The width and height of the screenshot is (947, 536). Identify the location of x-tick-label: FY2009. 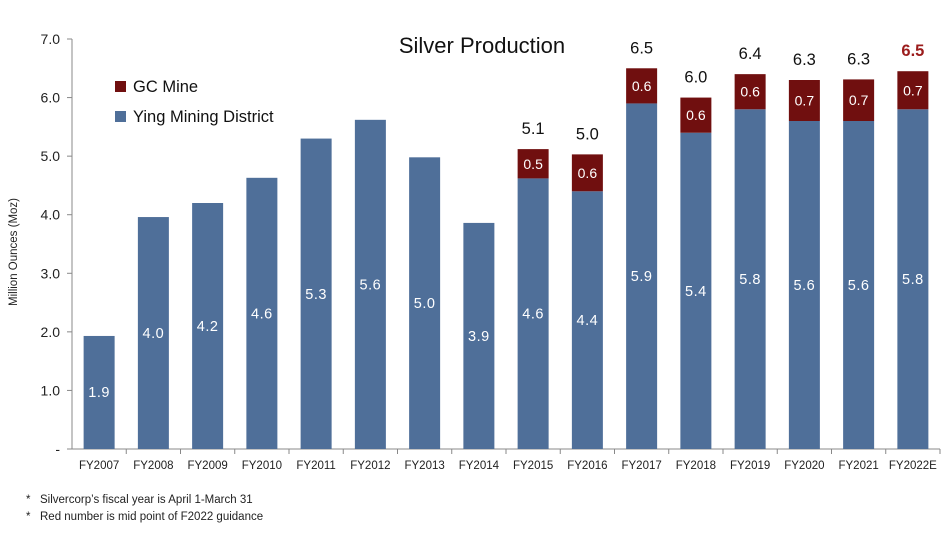
(207, 466).